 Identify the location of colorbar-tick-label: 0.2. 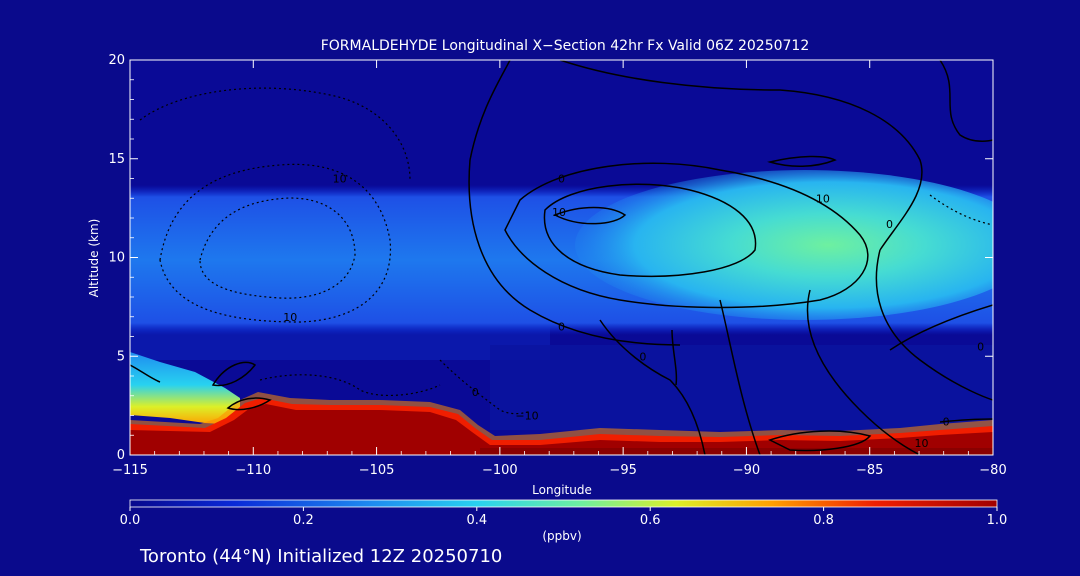
(303, 520).